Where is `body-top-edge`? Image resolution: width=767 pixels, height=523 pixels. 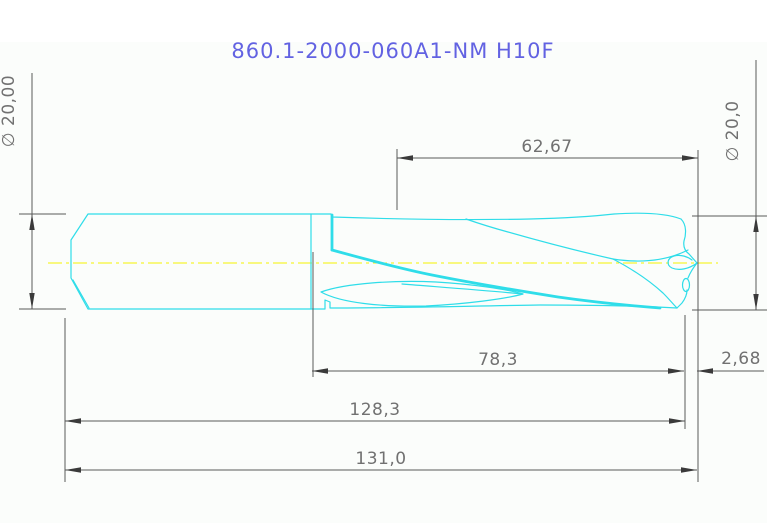 body-top-edge is located at coordinates (496, 216).